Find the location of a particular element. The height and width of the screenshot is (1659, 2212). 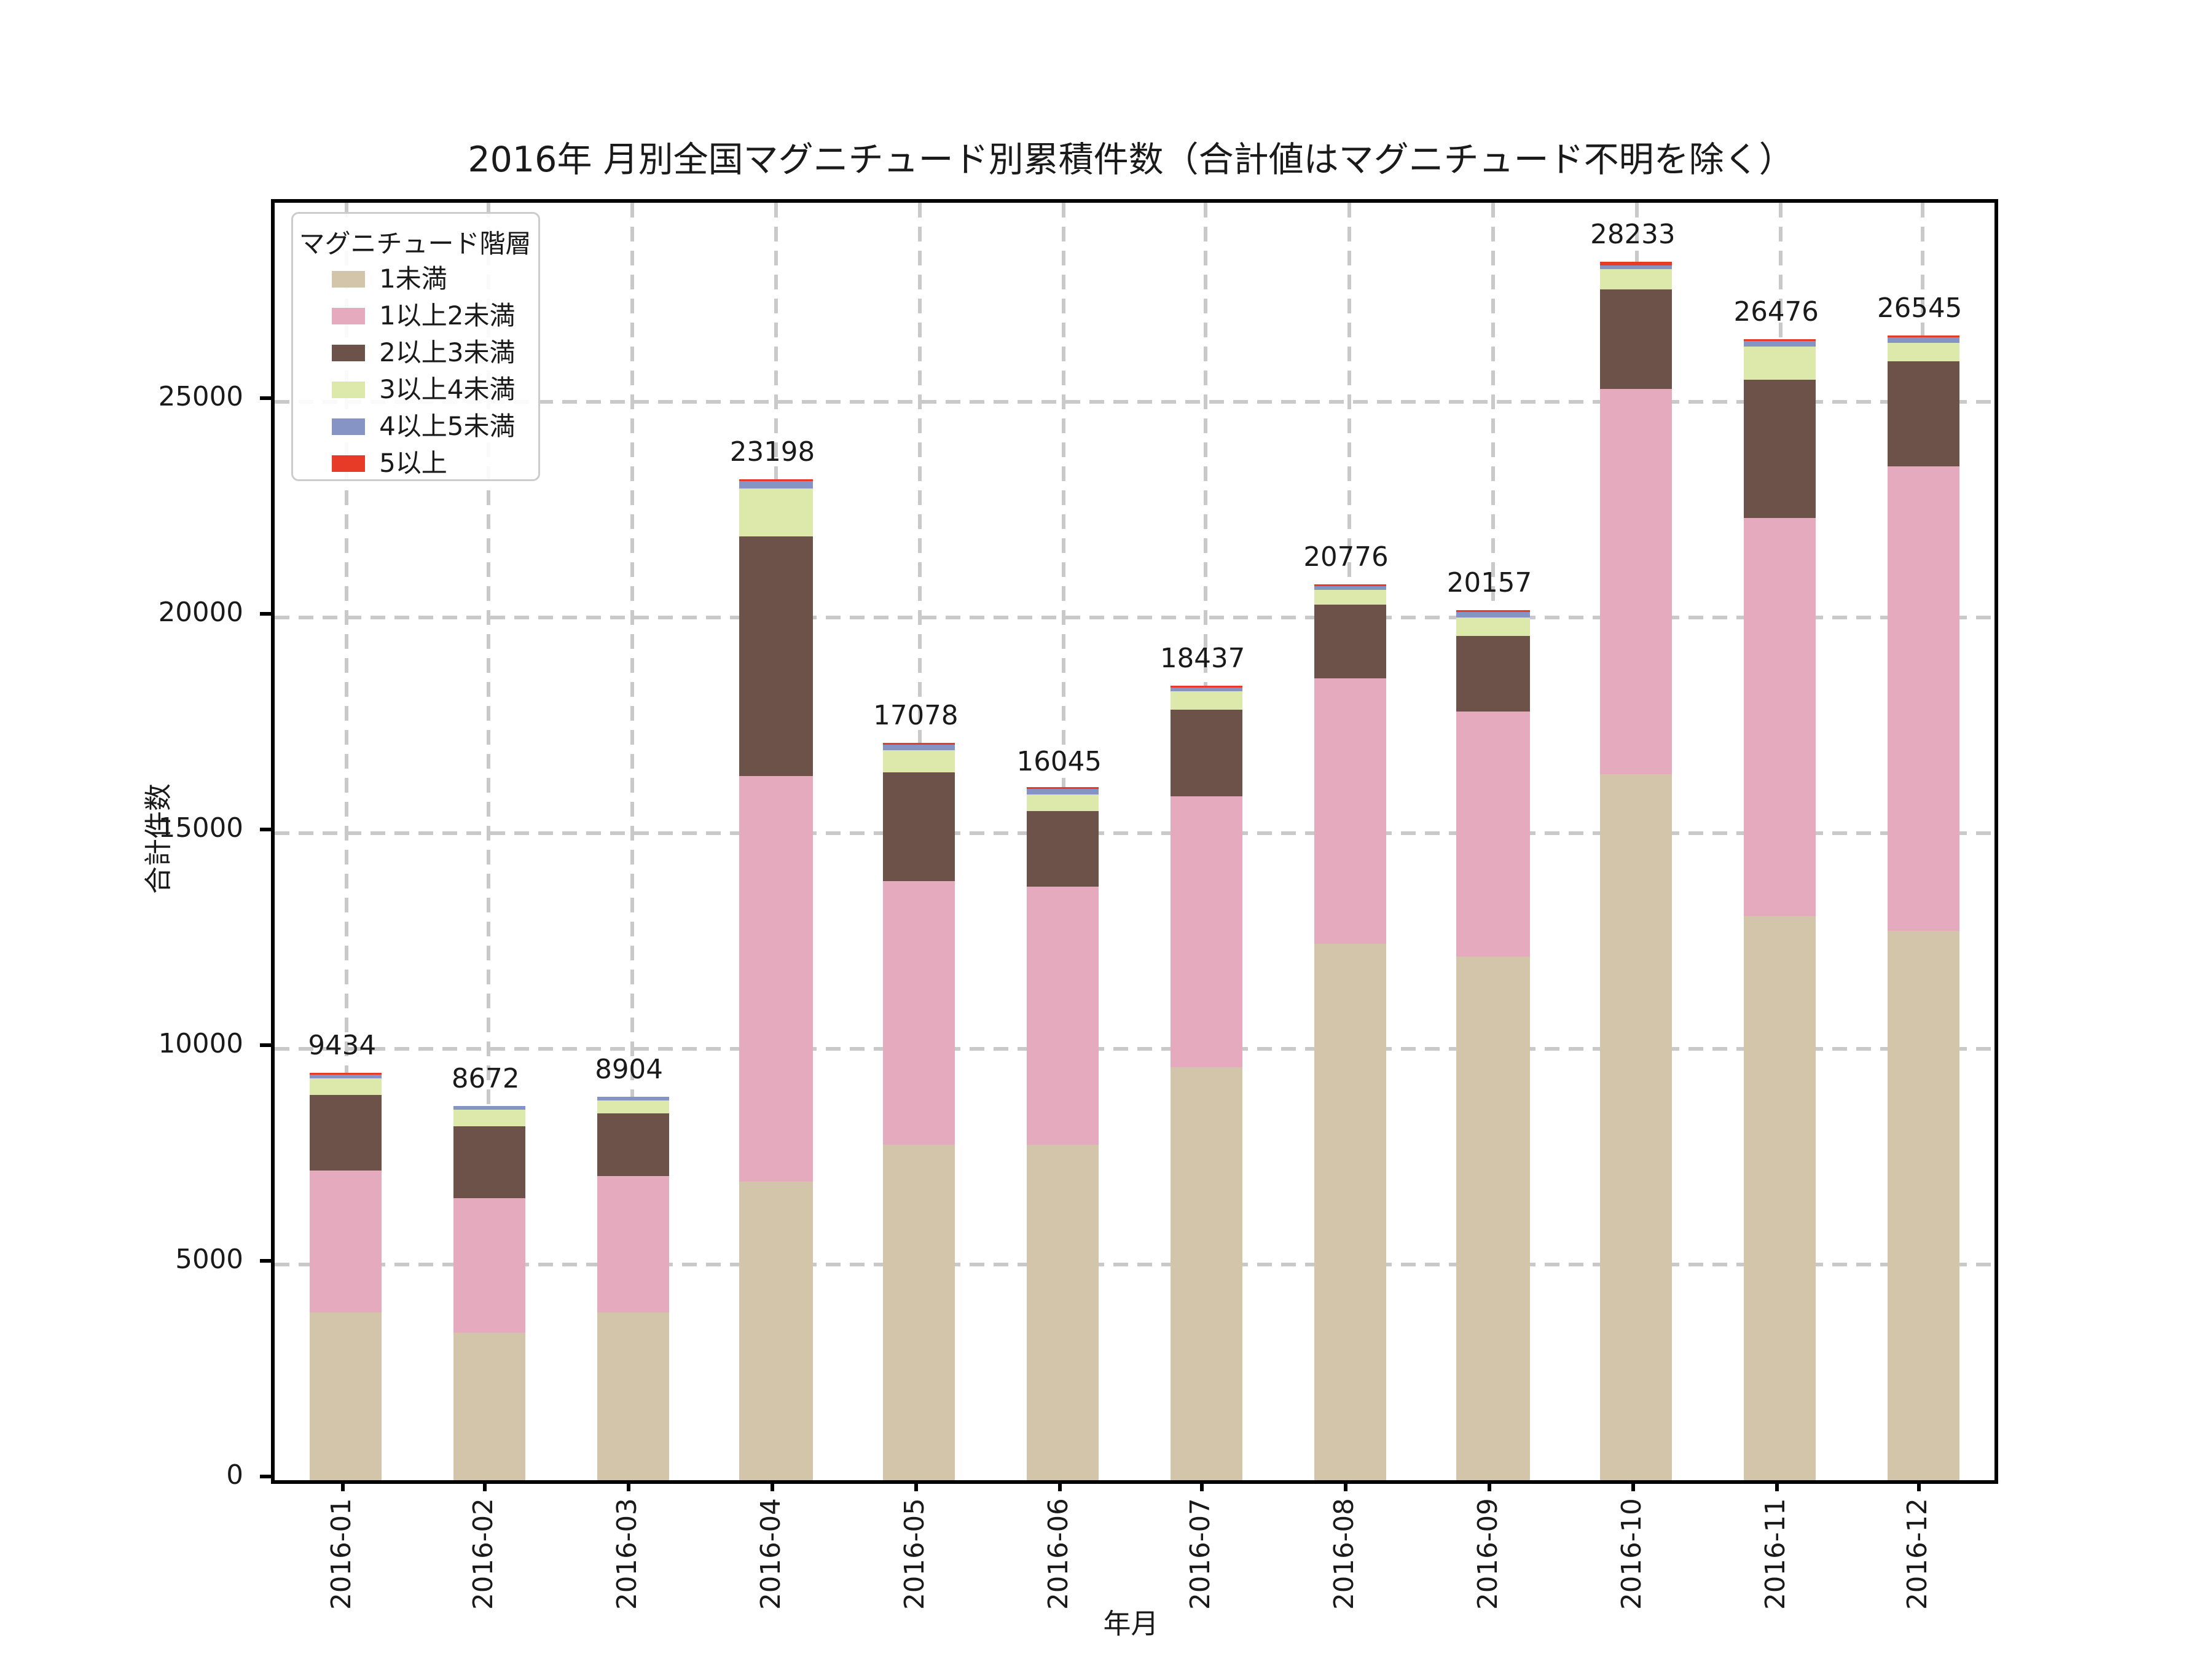

y-axis-title: 合計件数 is located at coordinates (158, 839).